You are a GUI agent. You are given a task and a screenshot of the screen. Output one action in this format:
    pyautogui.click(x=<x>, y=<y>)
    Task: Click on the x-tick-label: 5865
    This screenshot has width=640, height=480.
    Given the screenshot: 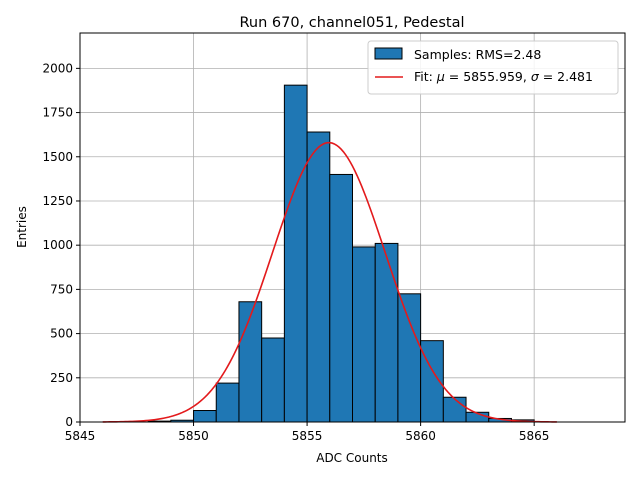 What is the action you would take?
    pyautogui.click(x=534, y=436)
    